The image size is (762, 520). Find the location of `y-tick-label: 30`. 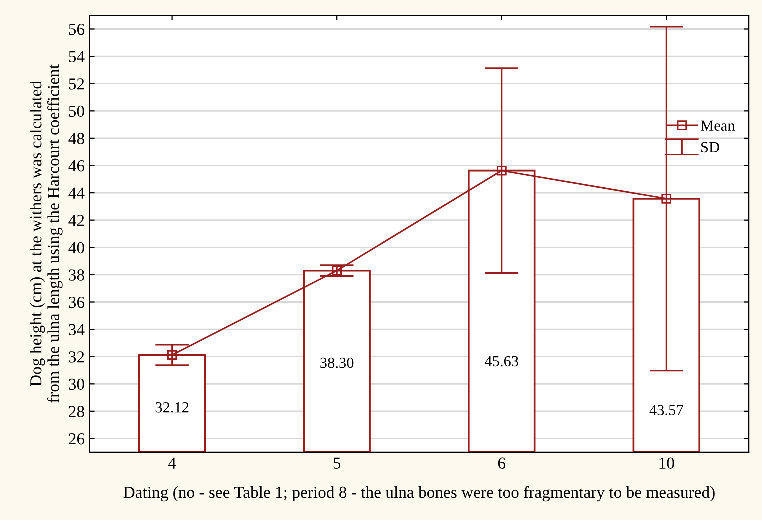

y-tick-label: 30 is located at coordinates (76, 384).